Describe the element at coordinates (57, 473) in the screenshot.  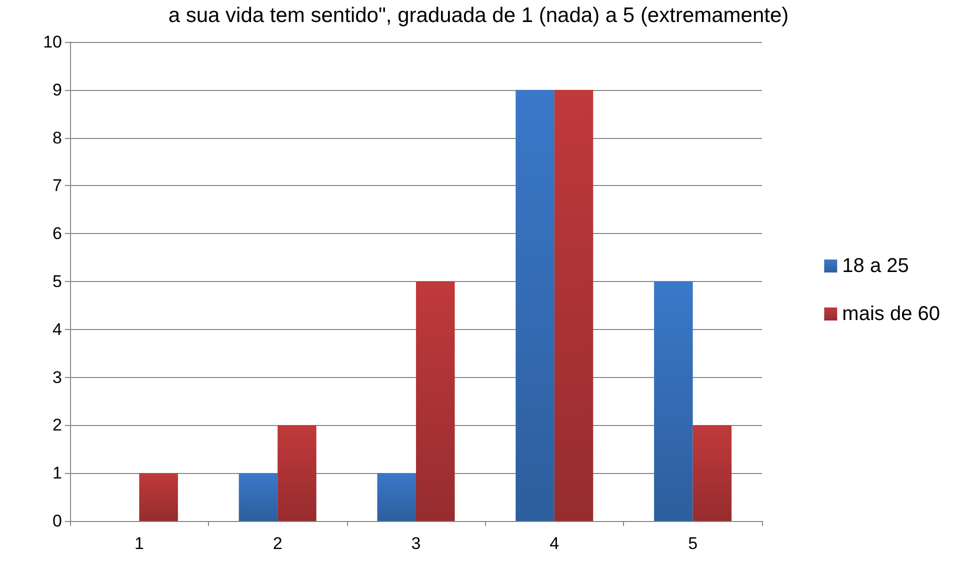
I see `y-tick-label: 1` at that location.